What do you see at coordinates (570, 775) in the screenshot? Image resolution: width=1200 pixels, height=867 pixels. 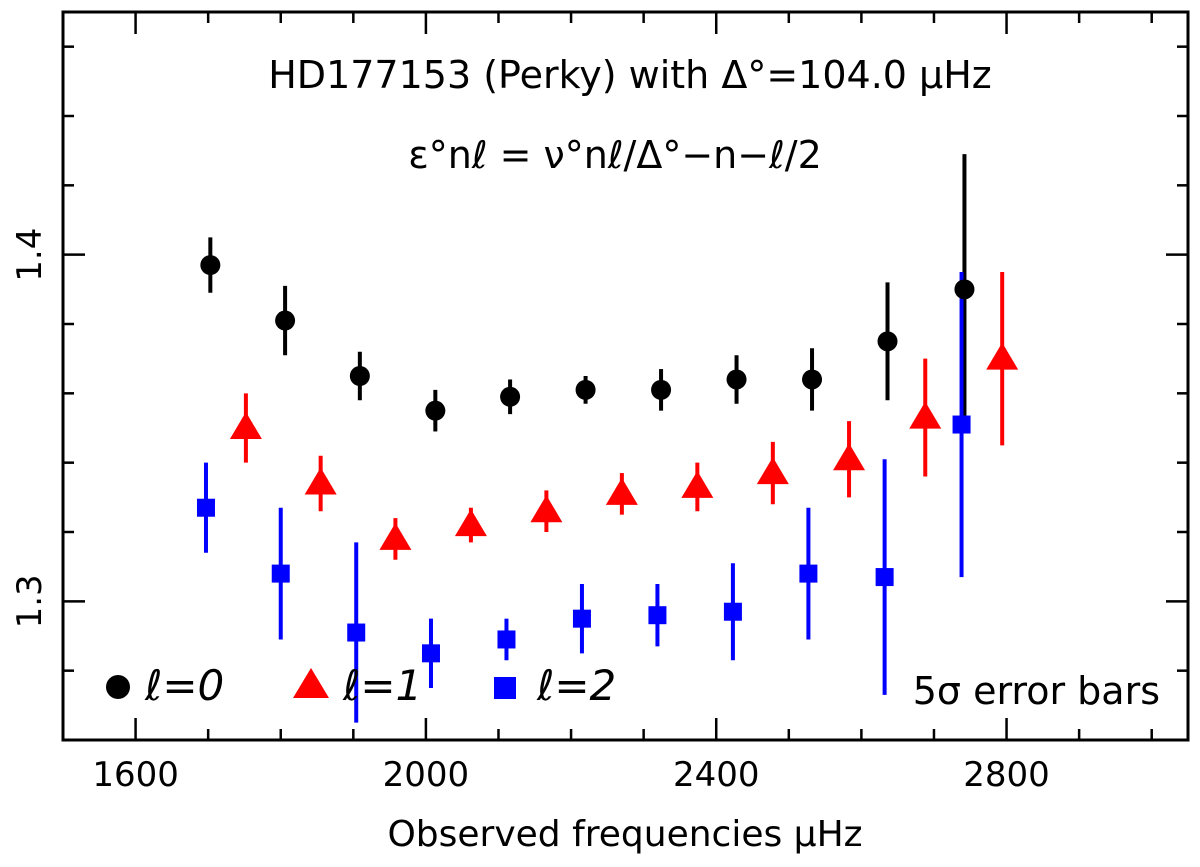 I see `x-tick-labels: 1600 2000 2400 2800` at bounding box center [570, 775].